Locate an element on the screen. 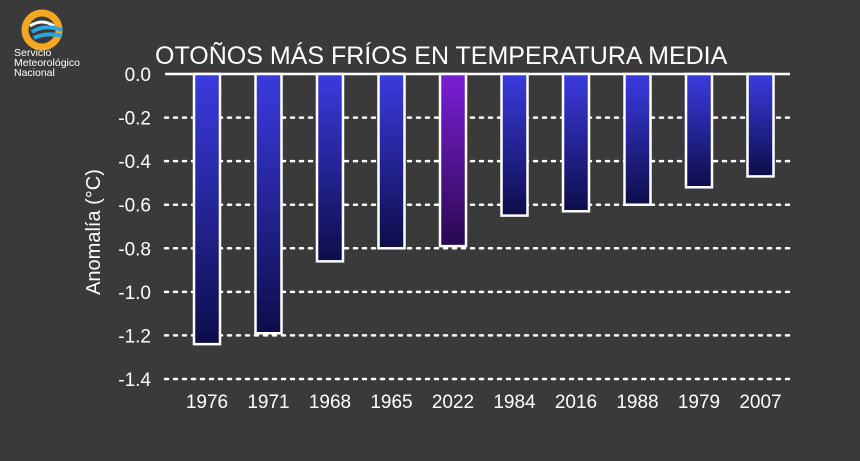 The height and width of the screenshot is (461, 860). bar-1984 is located at coordinates (514, 144).